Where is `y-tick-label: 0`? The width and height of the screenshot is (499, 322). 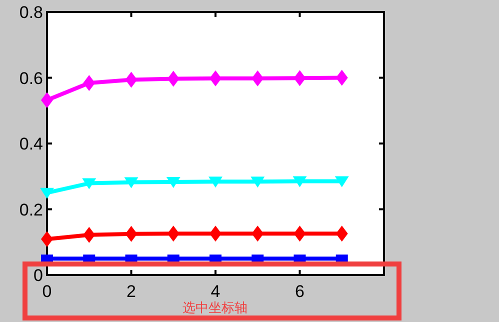
y-tick-label: 0 is located at coordinates (38, 275).